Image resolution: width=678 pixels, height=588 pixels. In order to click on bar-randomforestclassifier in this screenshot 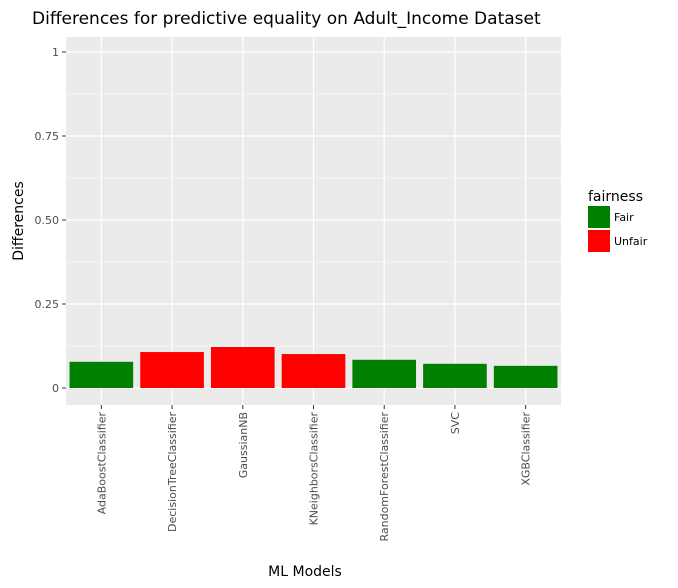, I will do `click(384, 373)`.